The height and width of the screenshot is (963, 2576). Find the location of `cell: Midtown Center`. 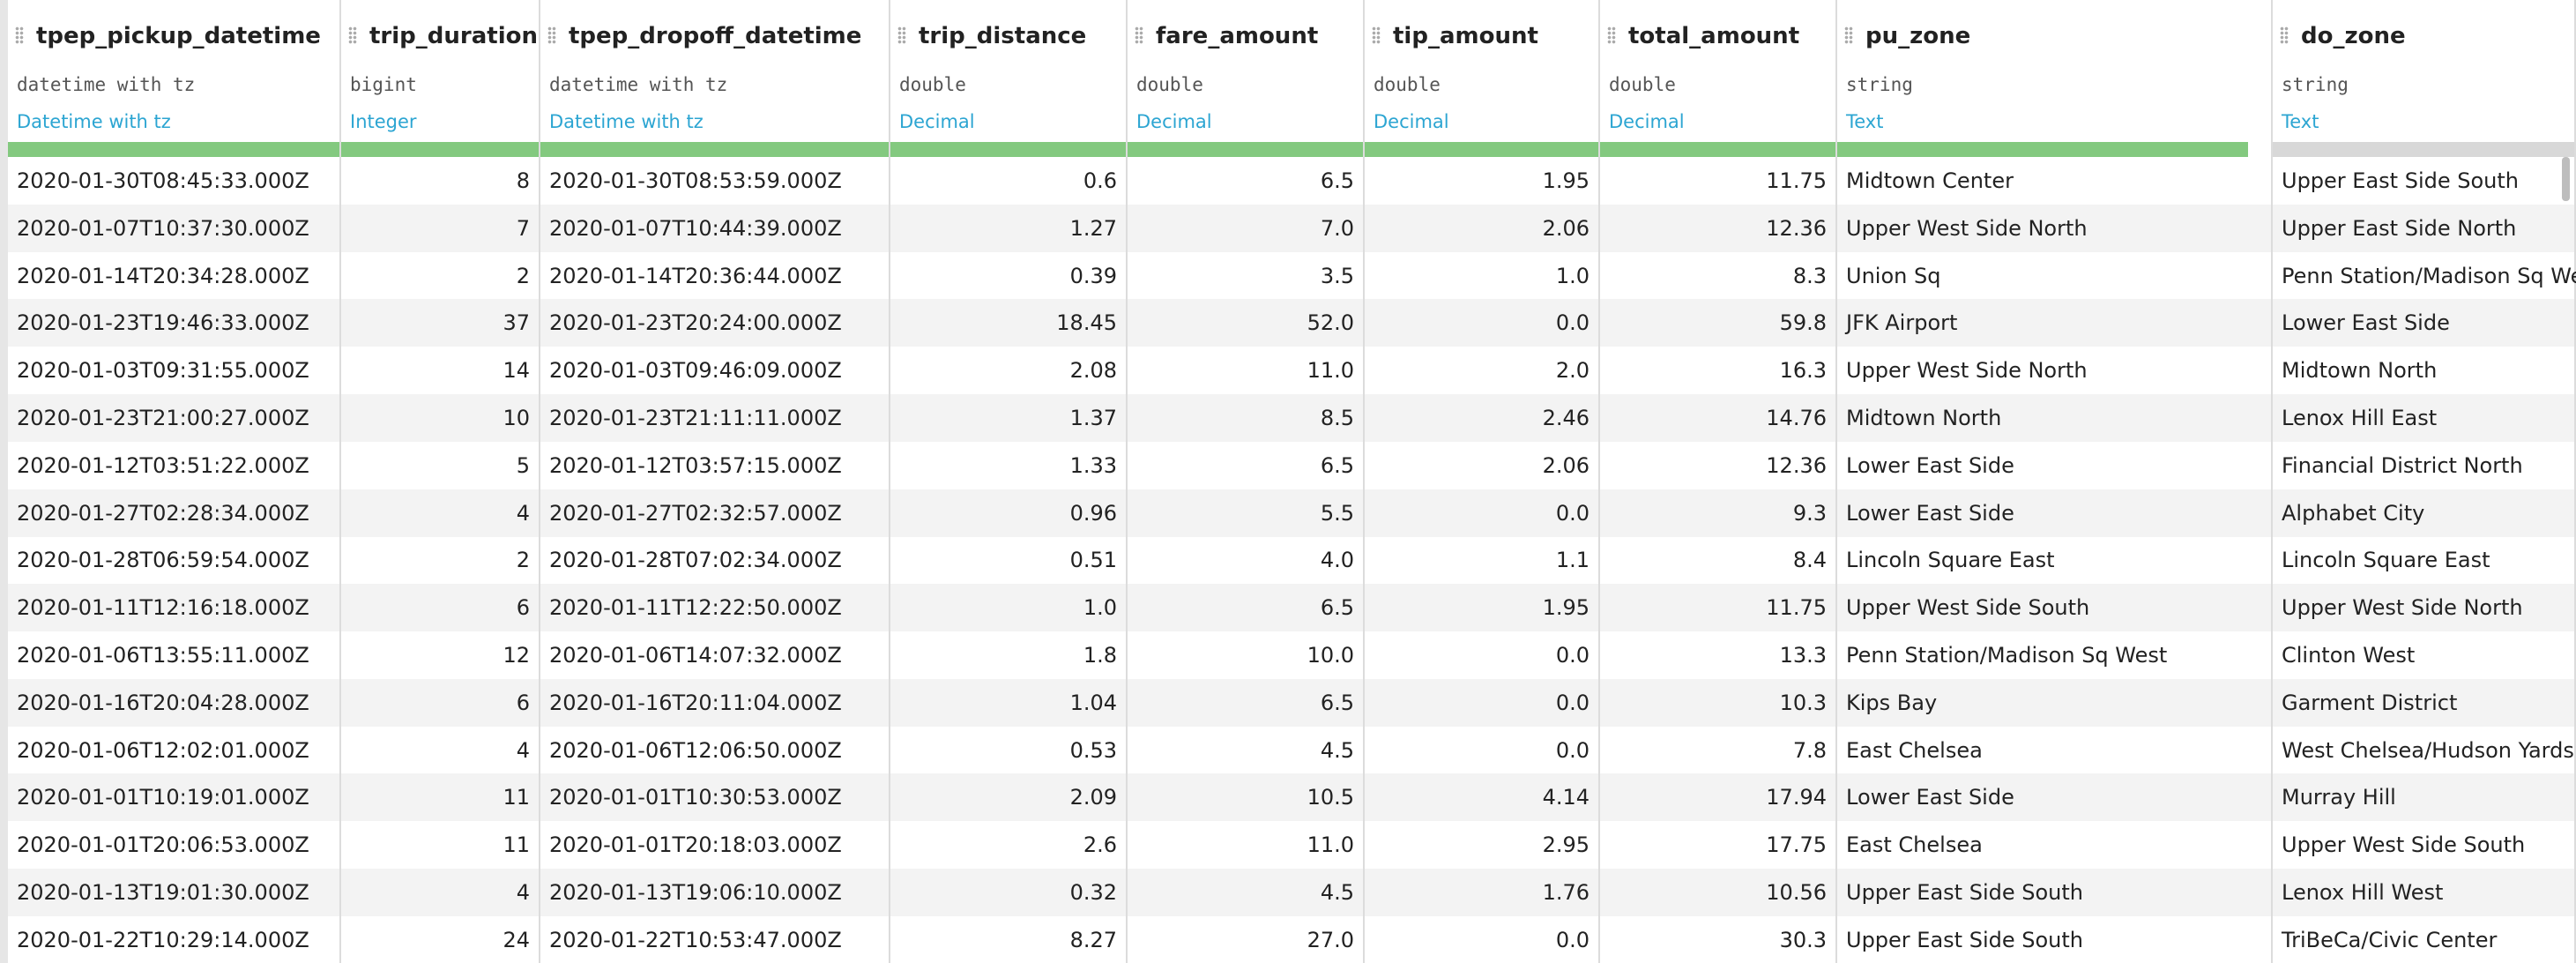

cell: Midtown Center is located at coordinates (1930, 180).